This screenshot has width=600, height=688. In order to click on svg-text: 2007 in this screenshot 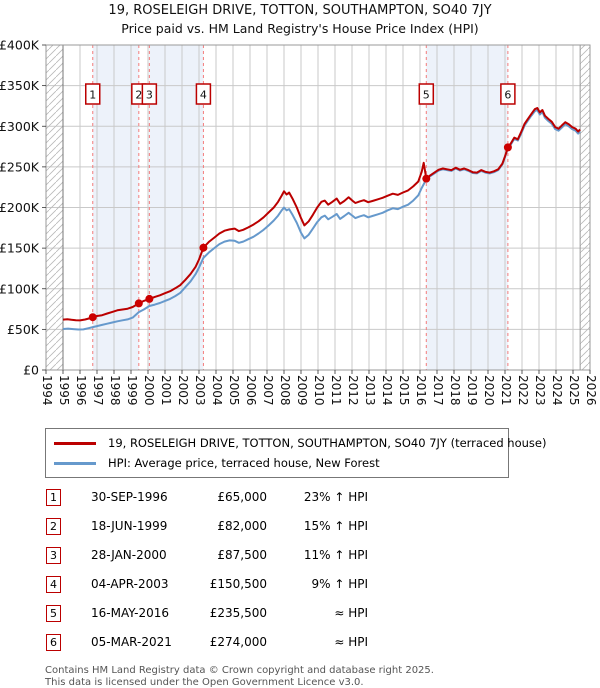, I will do `click(268, 390)`.